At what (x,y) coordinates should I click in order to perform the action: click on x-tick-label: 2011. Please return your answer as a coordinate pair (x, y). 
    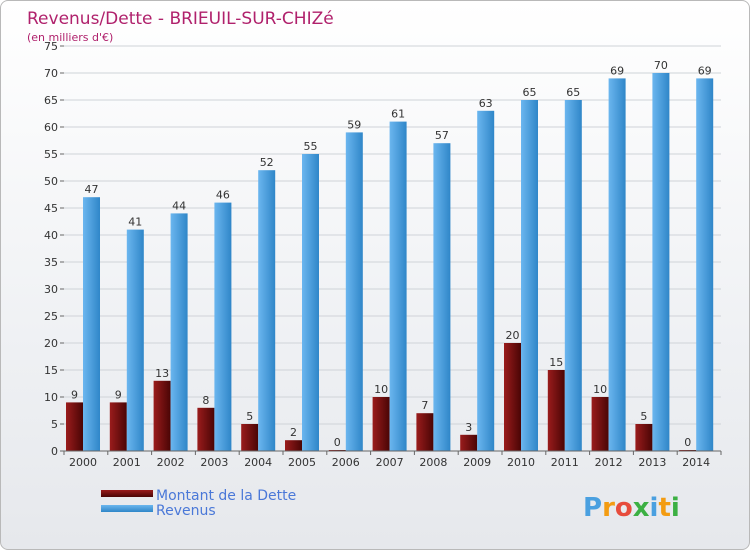
    Looking at the image, I should click on (565, 462).